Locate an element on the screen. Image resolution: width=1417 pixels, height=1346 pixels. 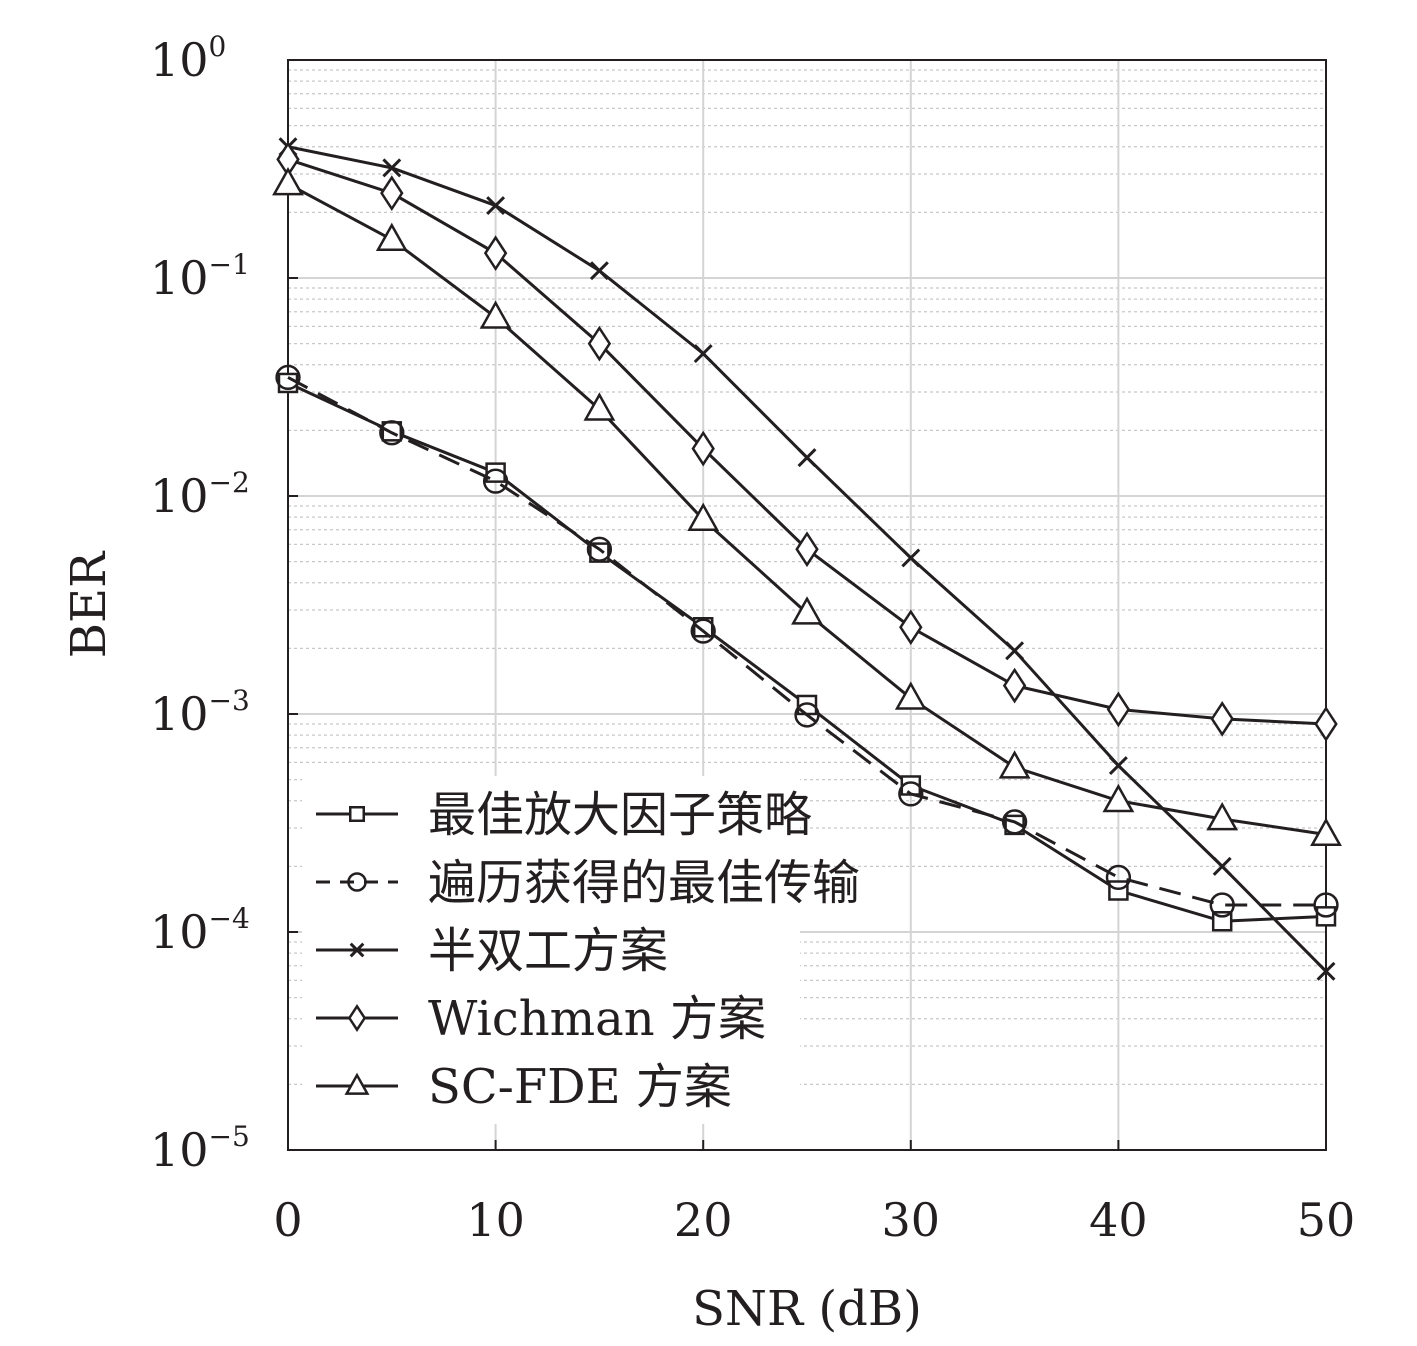
x-tick-label: 20 is located at coordinates (703, 1220).